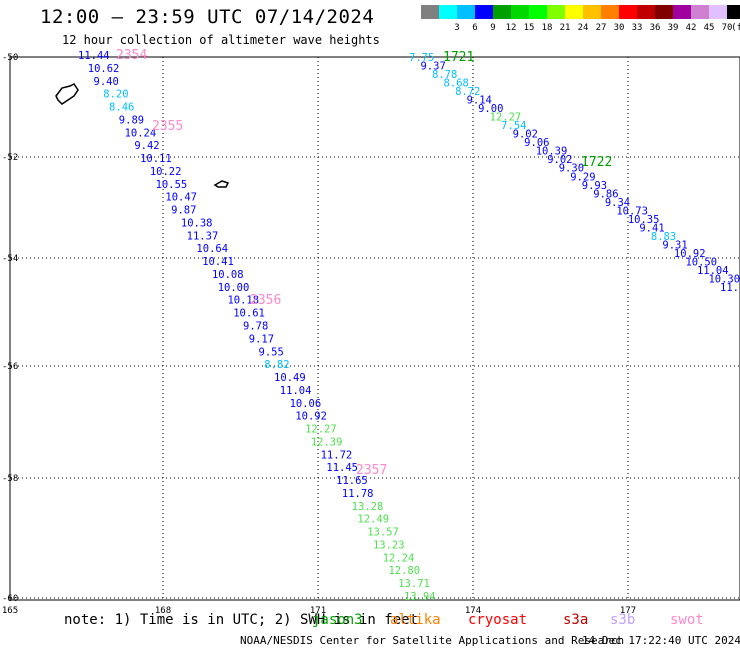 Image resolution: width=740 pixels, height=650 pixels. I want to click on auckland-islands-icon, so click(67, 94).